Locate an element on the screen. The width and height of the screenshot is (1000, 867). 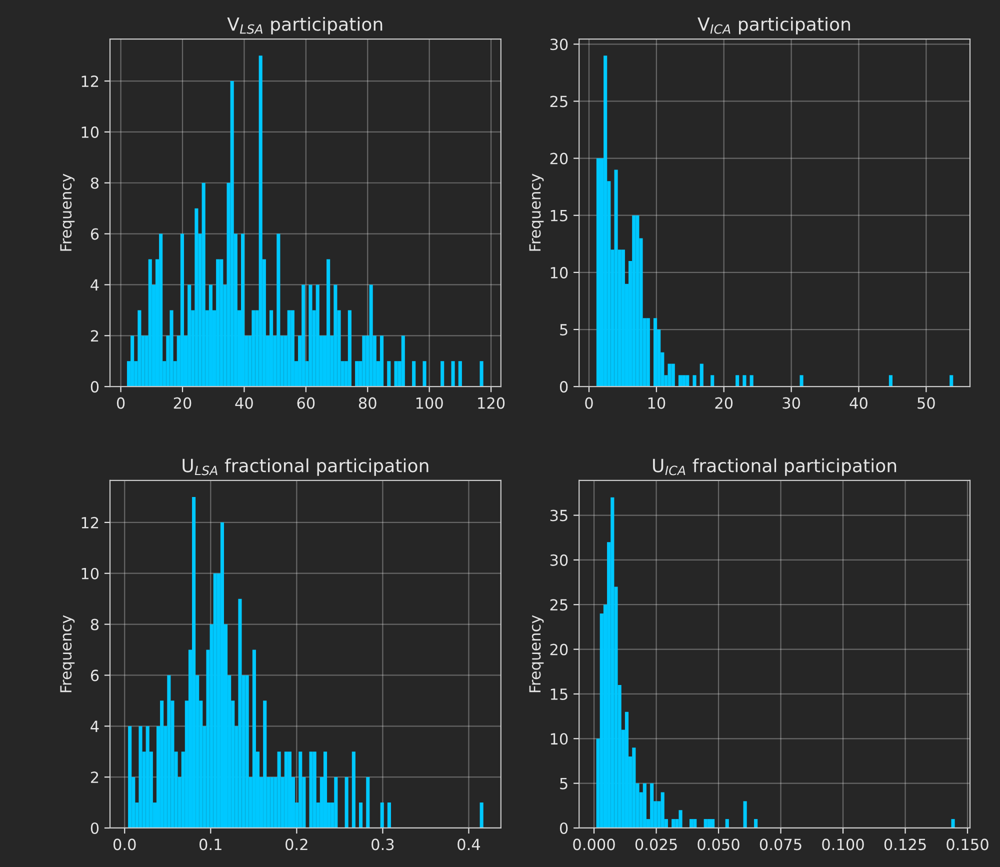
x-tick-label: 0.100 is located at coordinates (843, 844).